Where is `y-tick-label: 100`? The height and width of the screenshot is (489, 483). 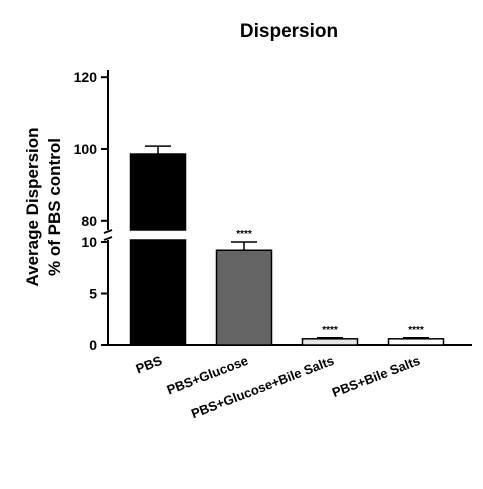 y-tick-label: 100 is located at coordinates (86, 149).